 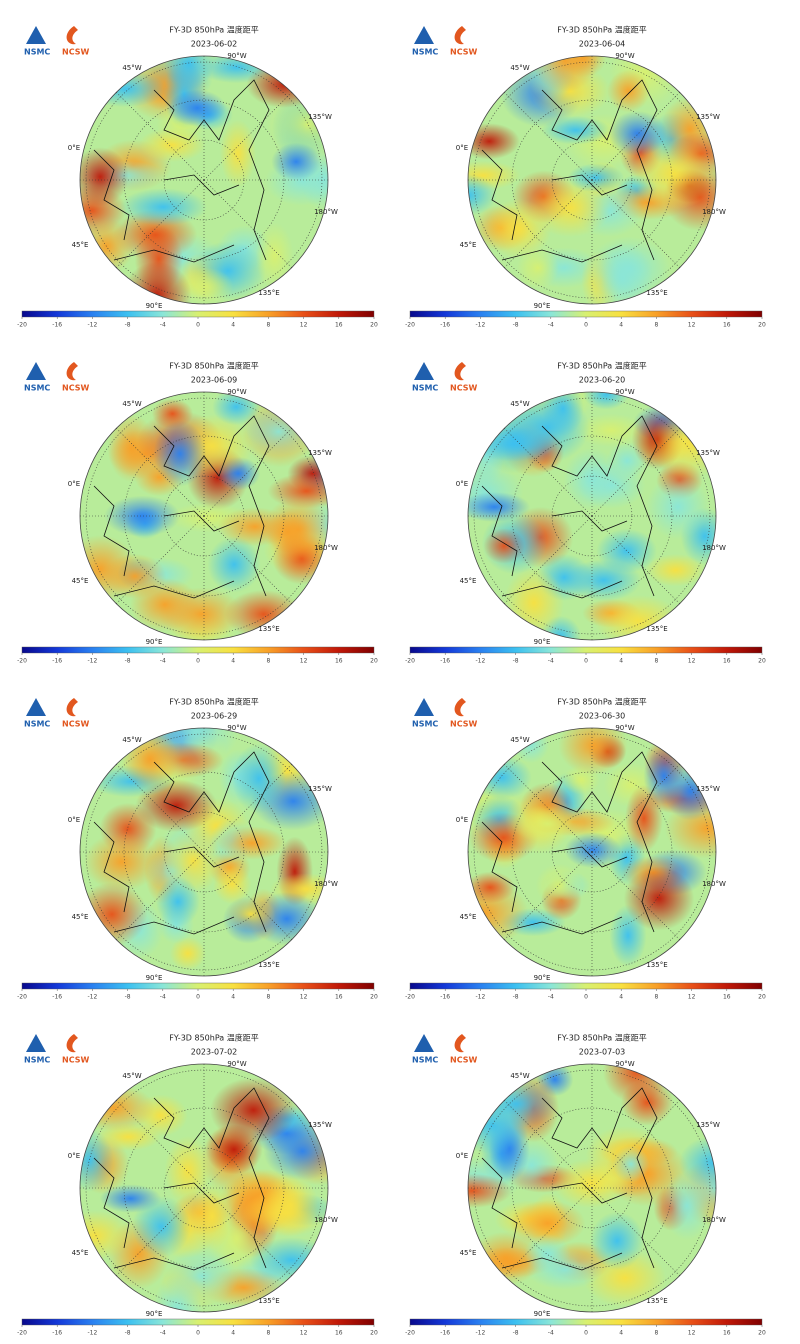 What do you see at coordinates (214, 1052) in the screenshot?
I see `panel-date: 2023-07-02` at bounding box center [214, 1052].